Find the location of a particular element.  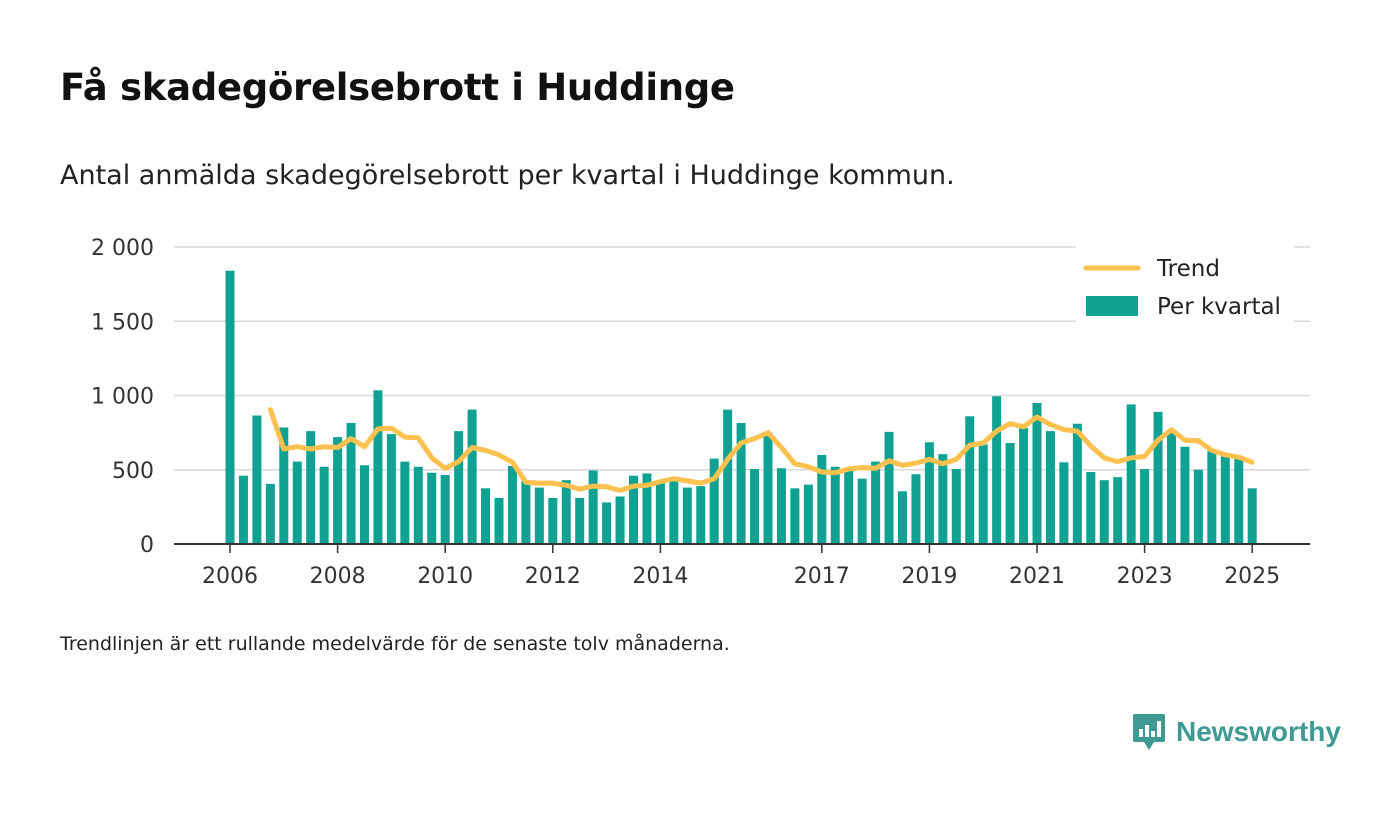

y-tick-label: 0 is located at coordinates (147, 545).